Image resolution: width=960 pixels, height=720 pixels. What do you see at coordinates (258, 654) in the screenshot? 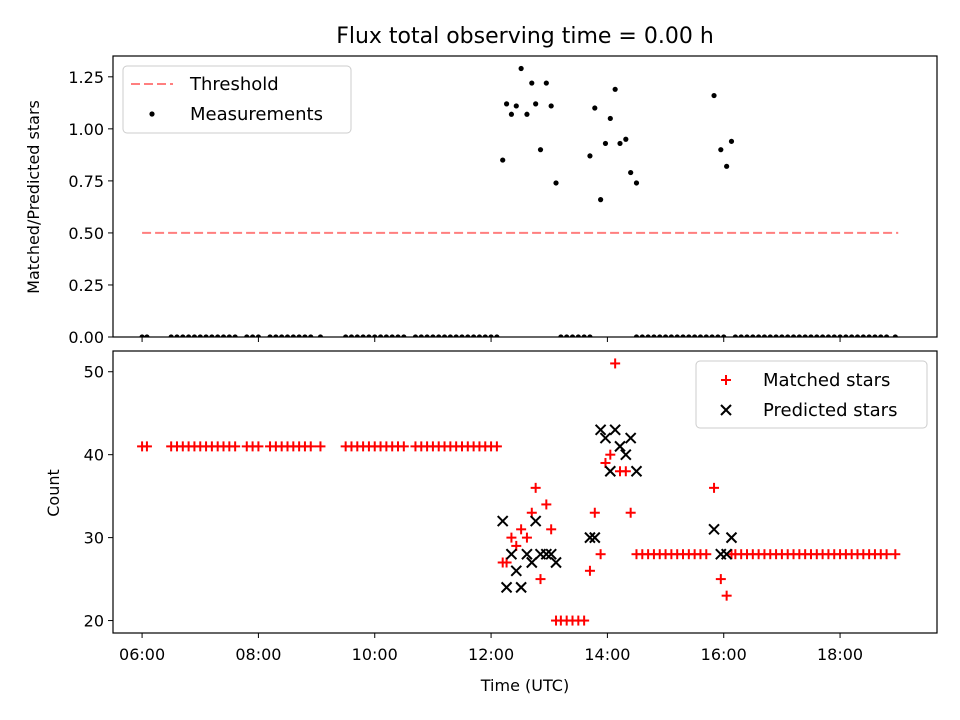
I see `x-tick-label: 08:00` at bounding box center [258, 654].